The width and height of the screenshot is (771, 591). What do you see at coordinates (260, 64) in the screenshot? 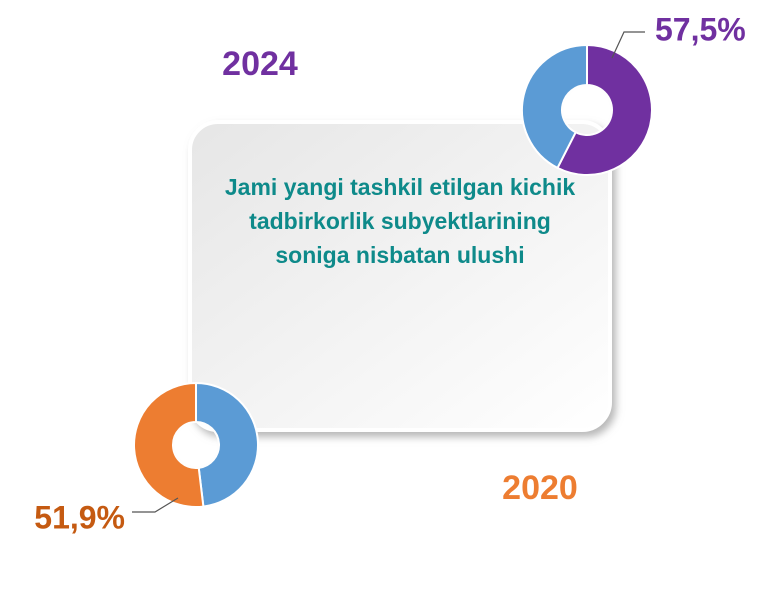
I see `chart-title: 2024` at bounding box center [260, 64].